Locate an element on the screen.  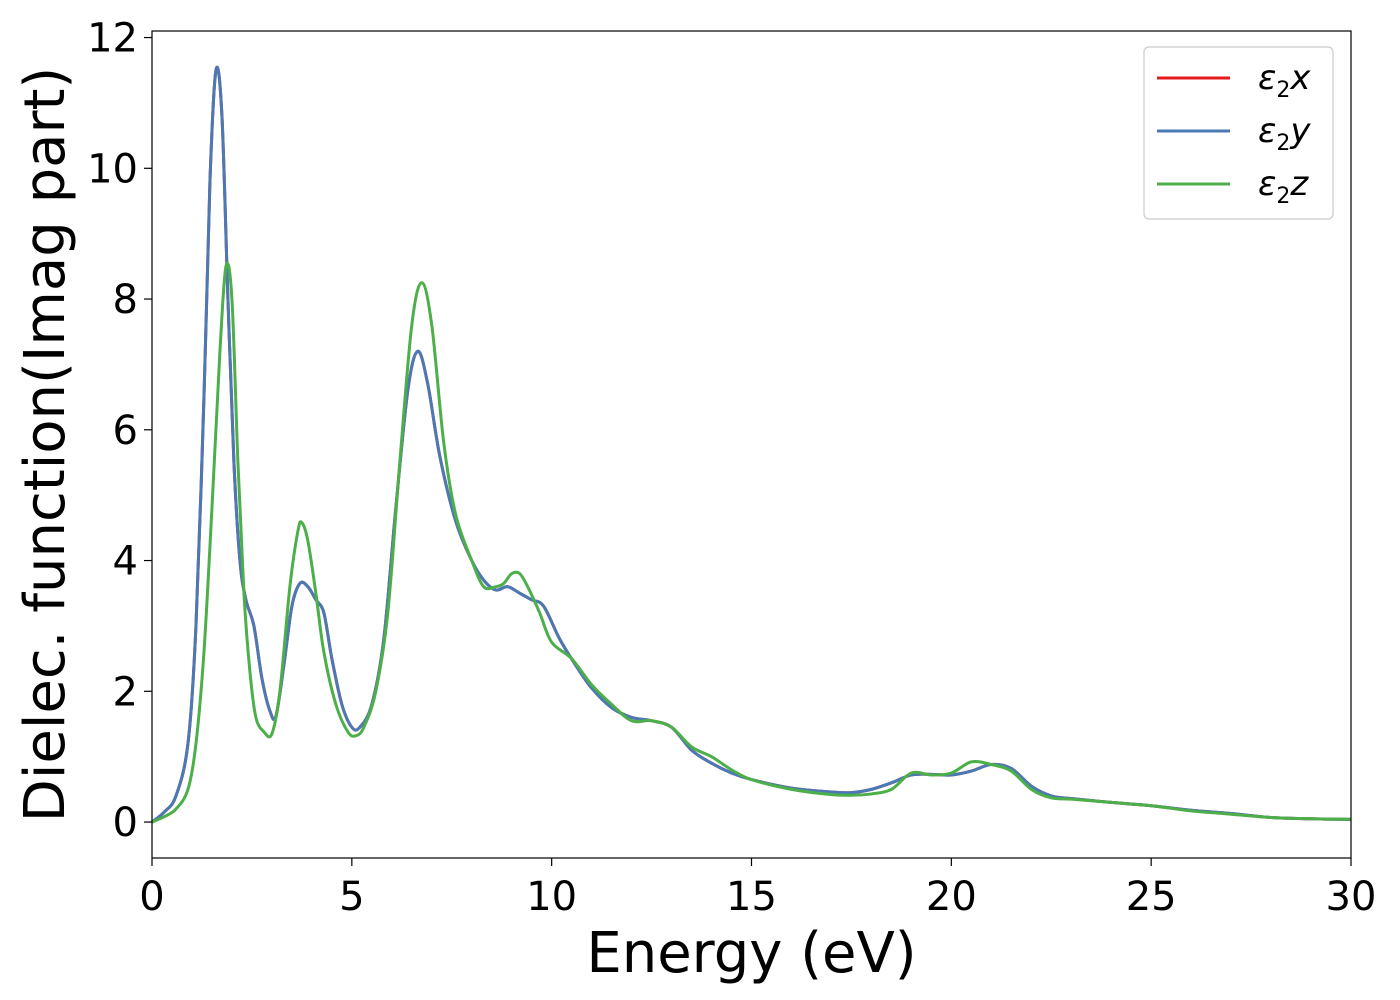
y-ticks: 0 2 4 6 8 10 12 is located at coordinates (119, 431).